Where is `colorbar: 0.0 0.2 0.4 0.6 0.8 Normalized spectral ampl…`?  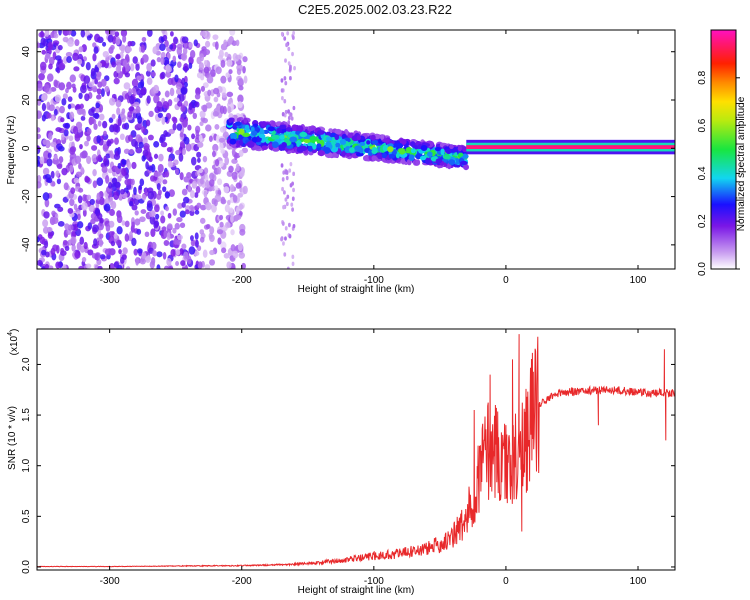 colorbar: 0.0 0.2 0.4 0.6 0.8 Normalized spectral ampl… is located at coordinates (722, 152).